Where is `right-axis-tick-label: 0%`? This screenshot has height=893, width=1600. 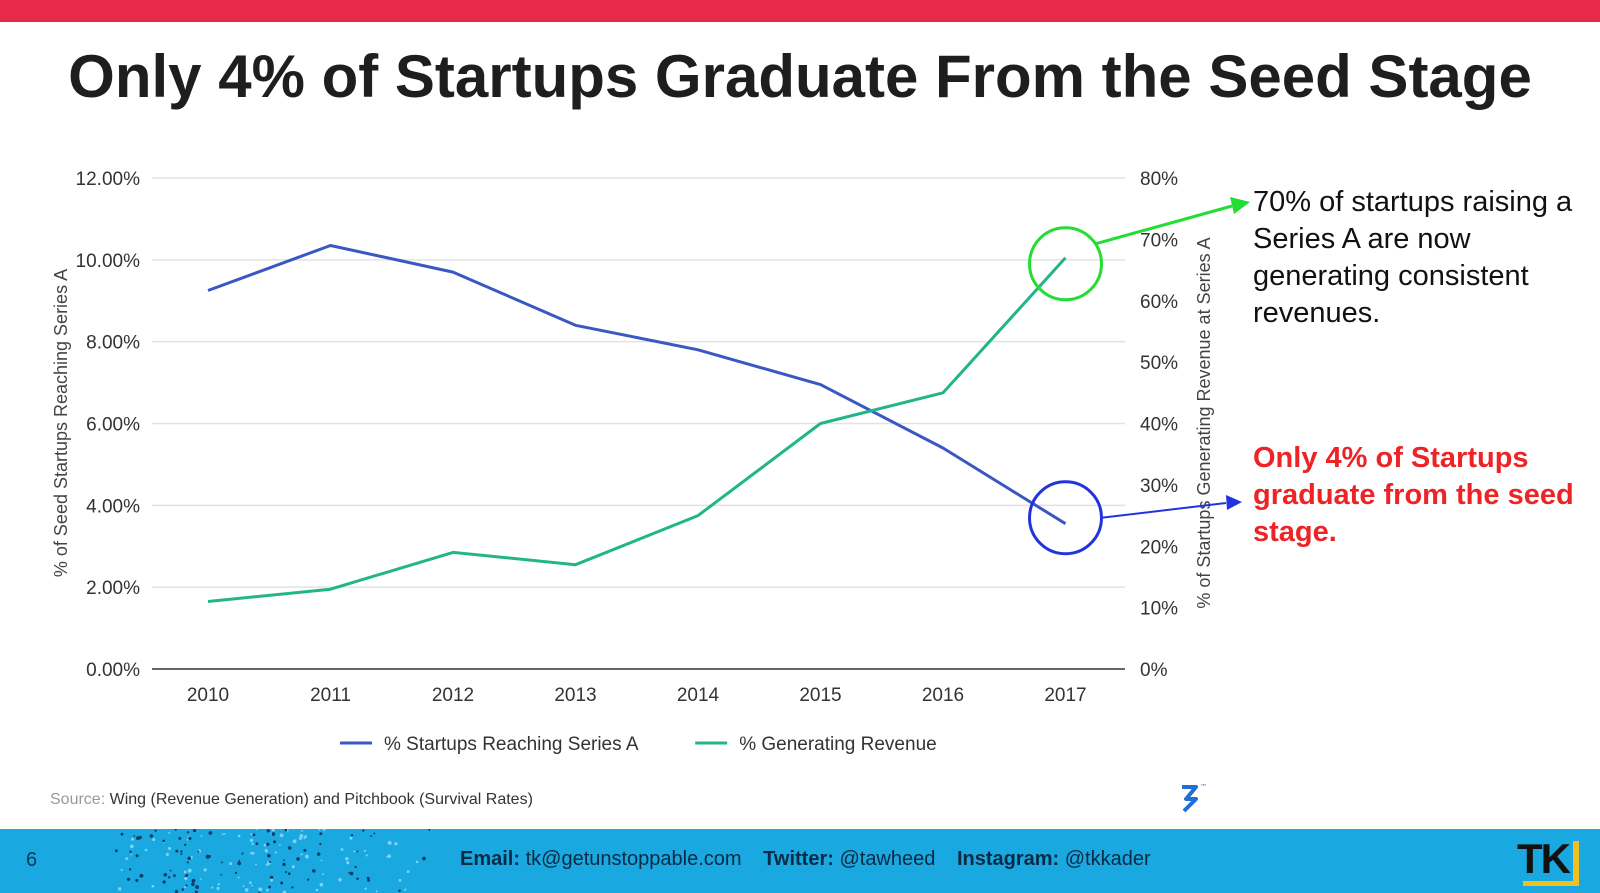
right-axis-tick-label: 0% is located at coordinates (1154, 670).